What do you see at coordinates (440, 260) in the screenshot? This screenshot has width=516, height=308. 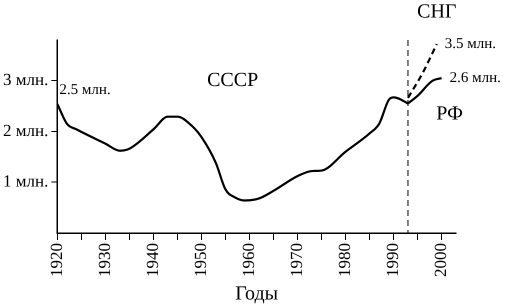 I see `x-tick-label: 2000` at bounding box center [440, 260].